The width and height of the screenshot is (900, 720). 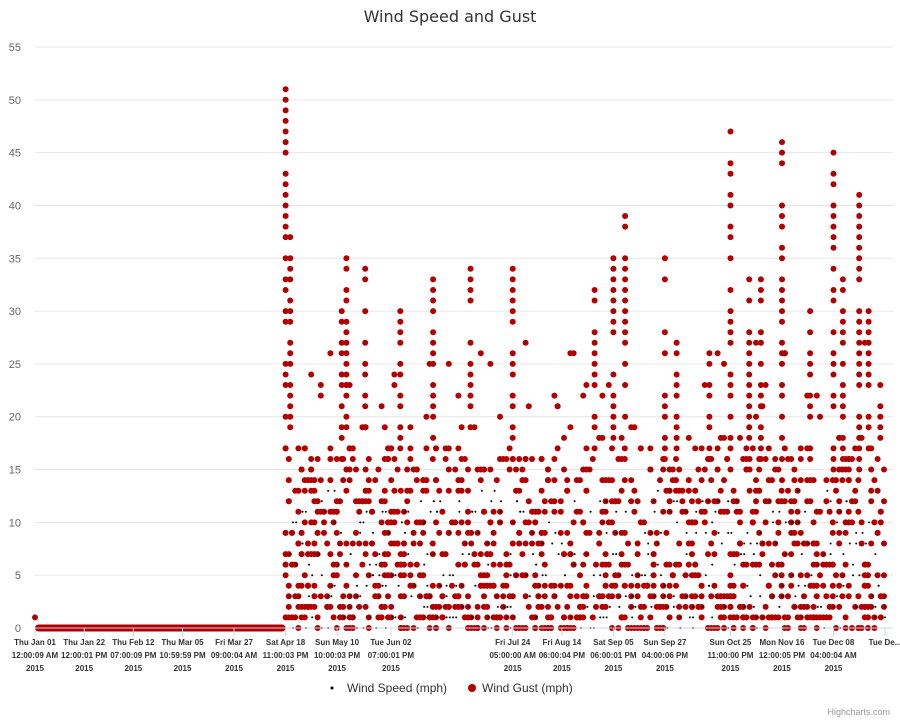 What do you see at coordinates (665, 655) in the screenshot?
I see `x-tick-label: 04:00:06 PM` at bounding box center [665, 655].